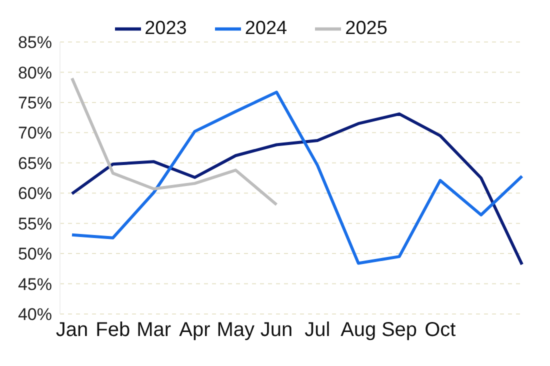 The height and width of the screenshot is (366, 550). Describe the element at coordinates (399, 330) in the screenshot. I see `x-tick-label: Sep` at that location.